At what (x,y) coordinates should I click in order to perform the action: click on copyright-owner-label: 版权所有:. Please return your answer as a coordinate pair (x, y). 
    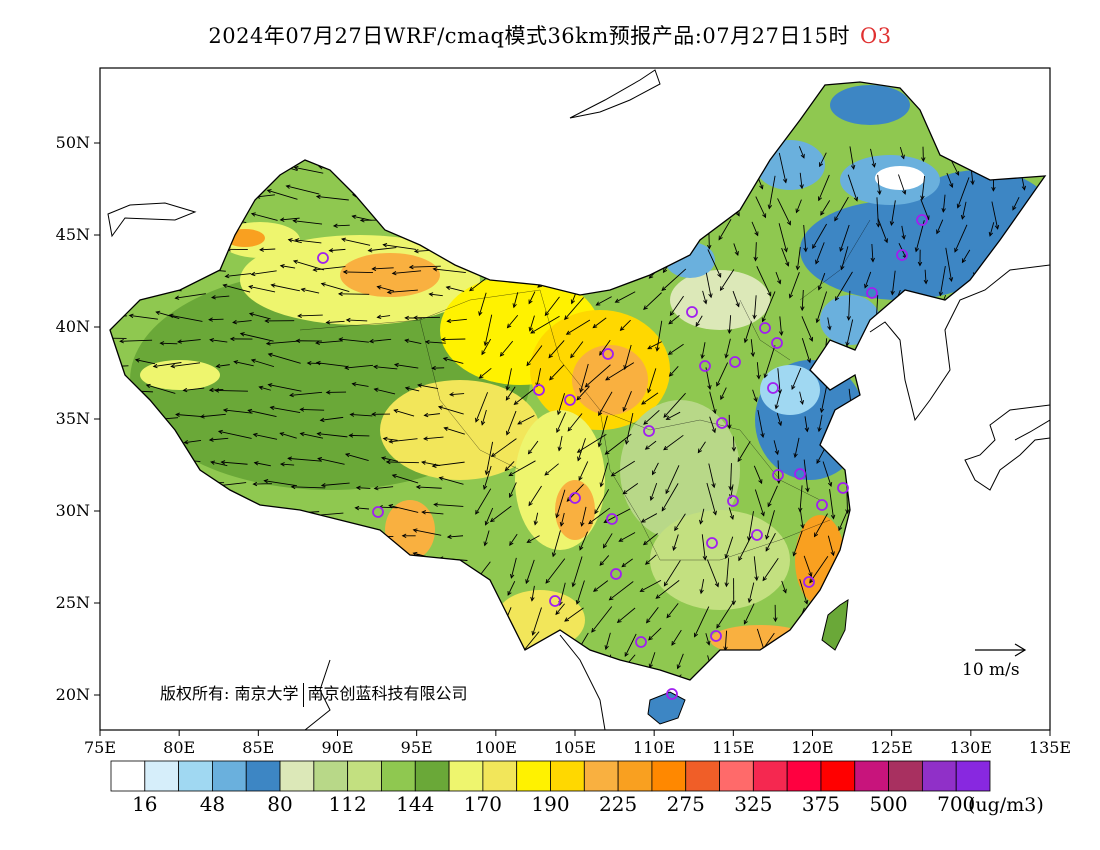
    Looking at the image, I should click on (195, 693).